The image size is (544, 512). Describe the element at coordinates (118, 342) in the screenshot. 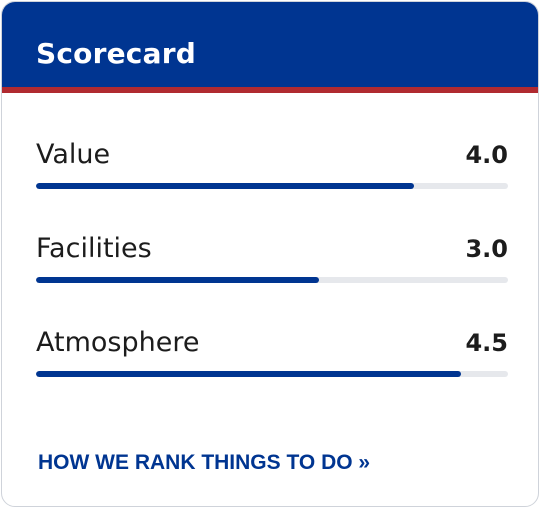

I see `score-label: Atmosphere` at that location.